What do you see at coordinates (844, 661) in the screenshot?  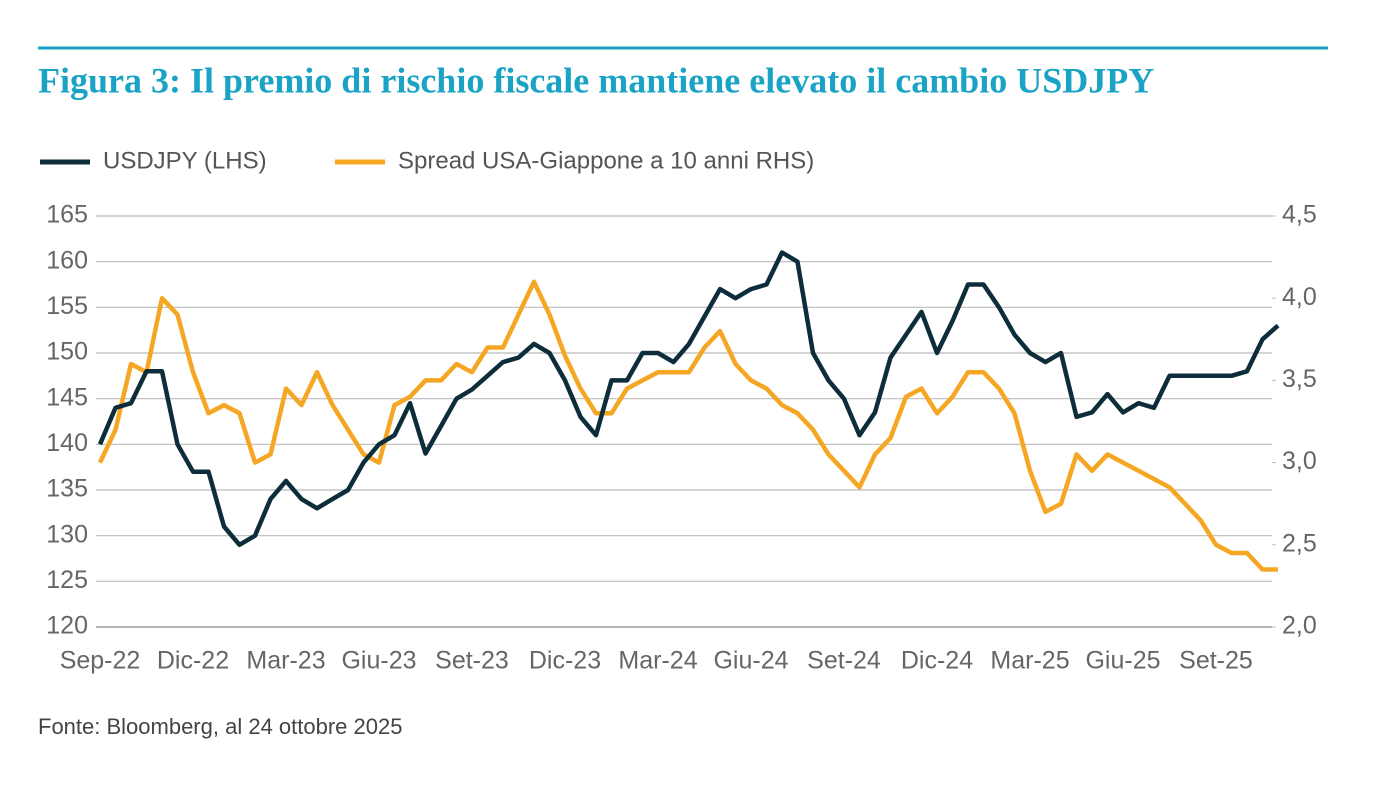 I see `x-tick-label: Set-24` at bounding box center [844, 661].